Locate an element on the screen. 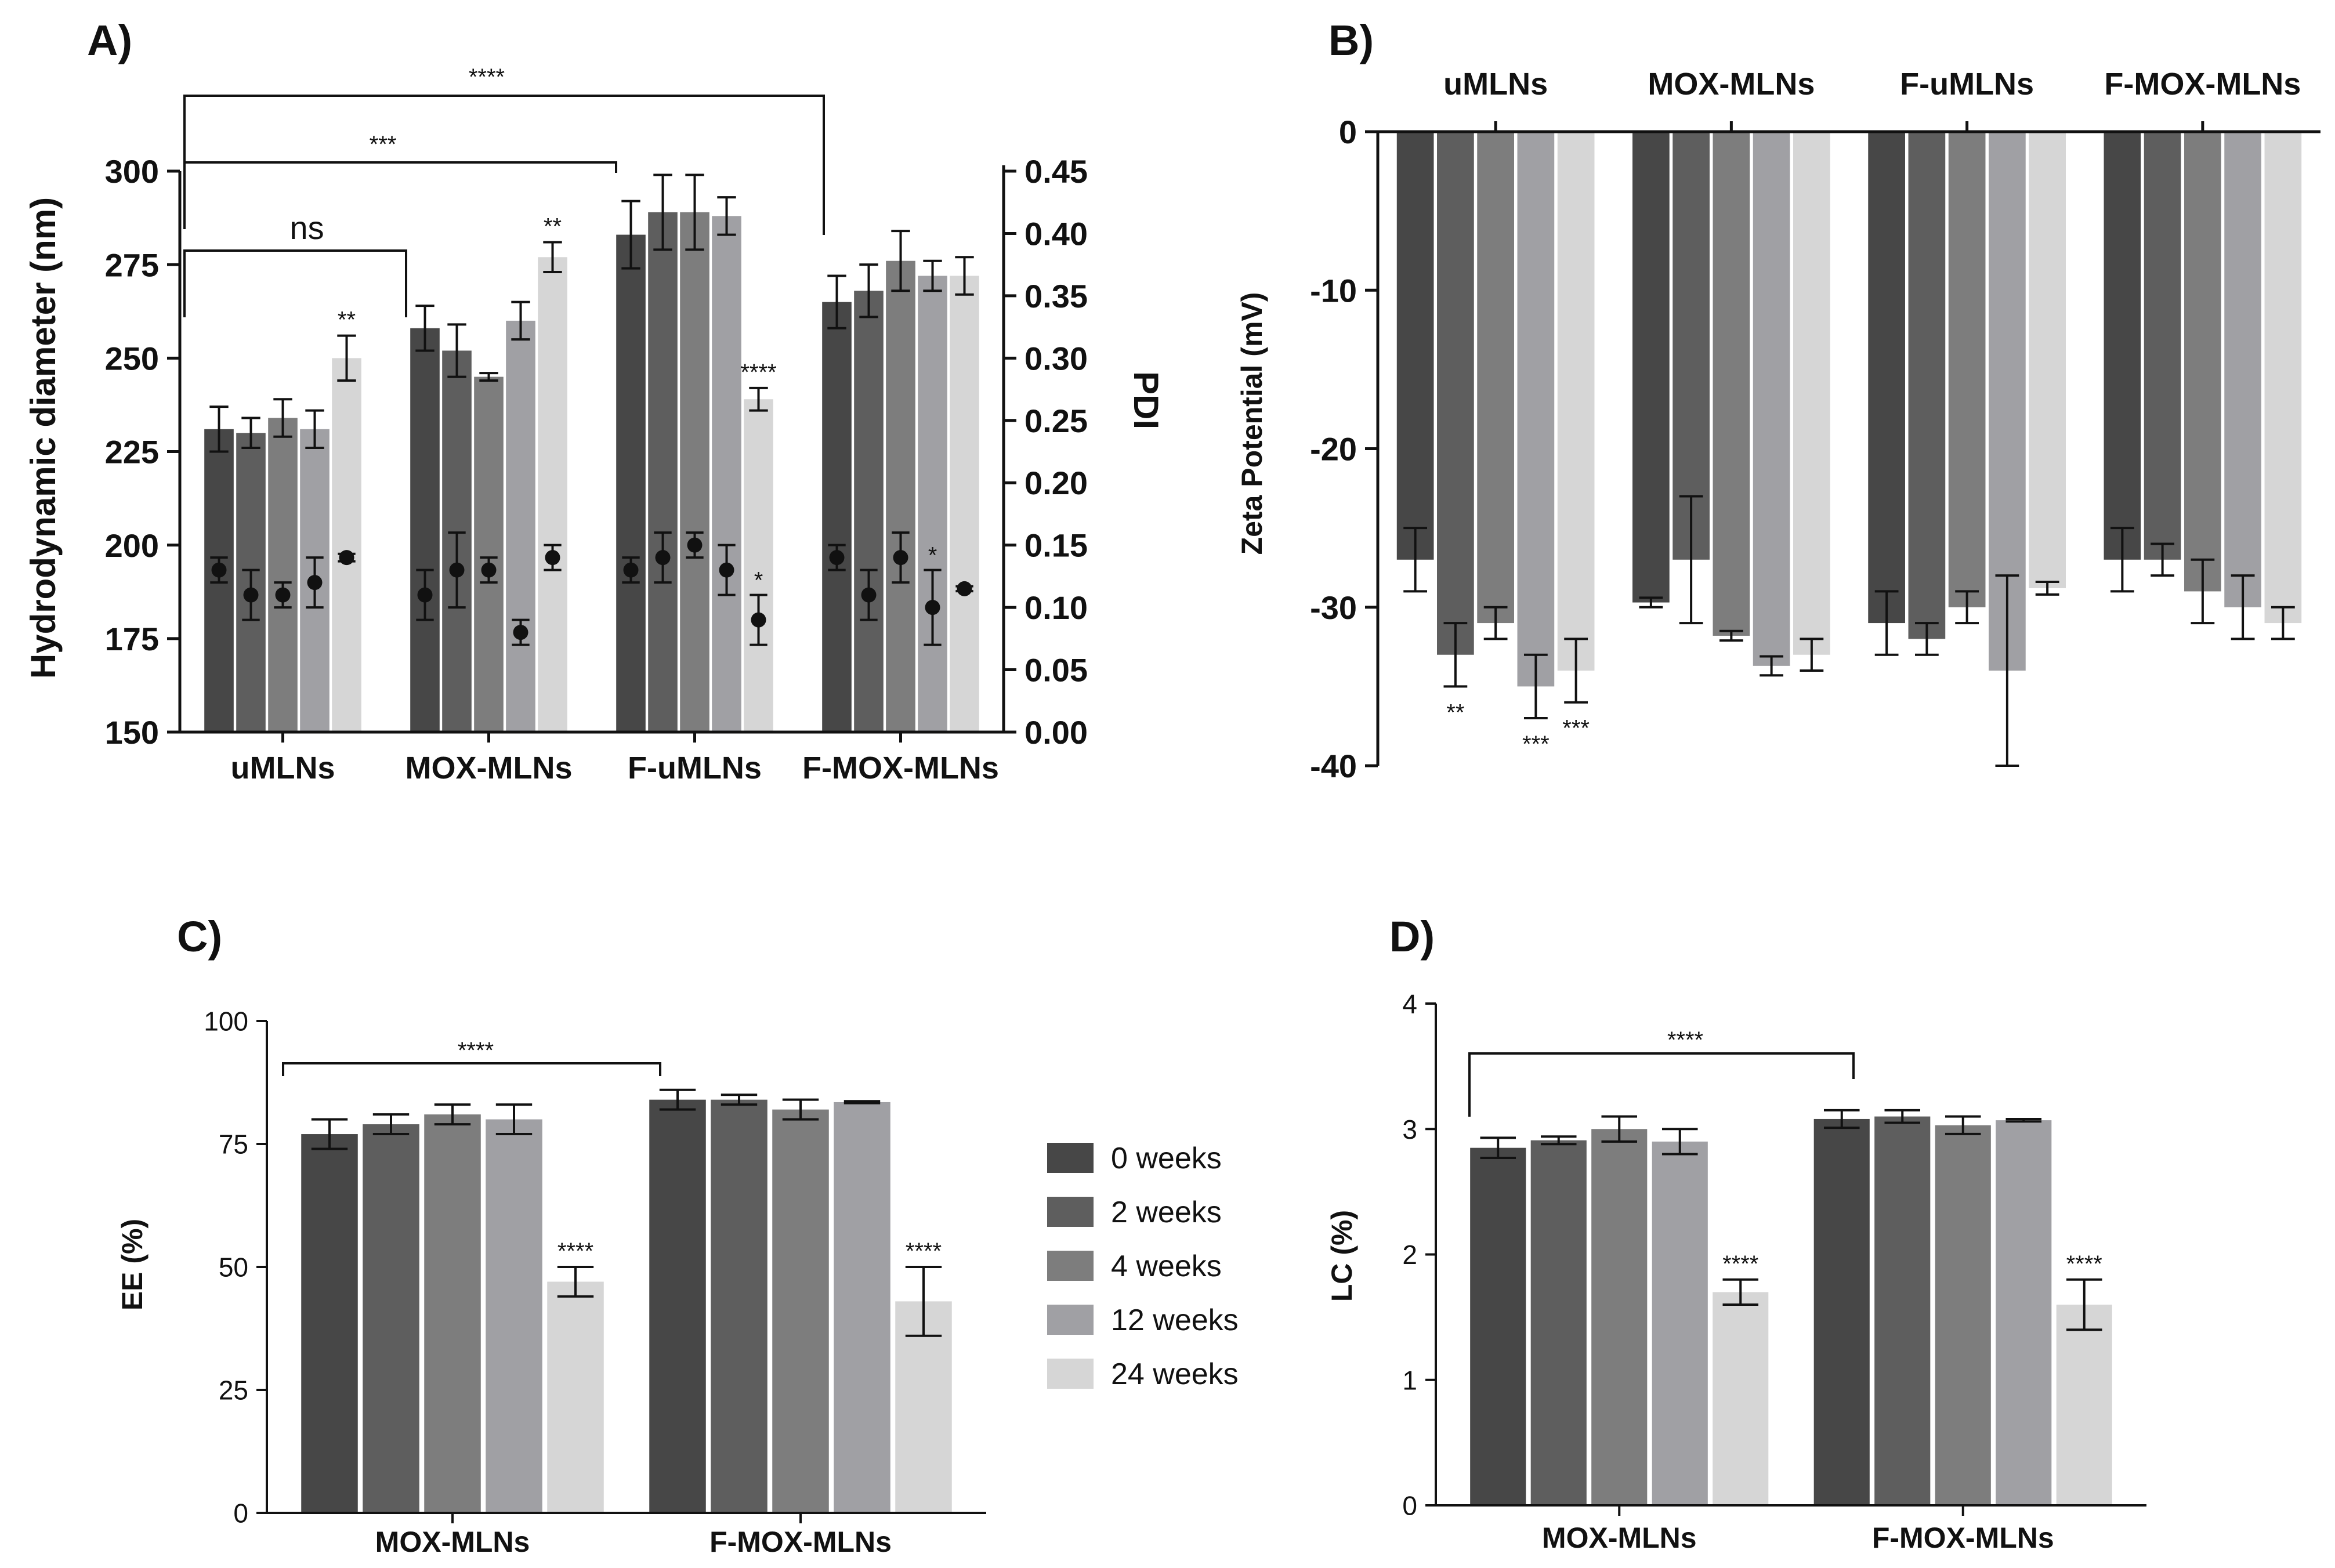 The width and height of the screenshot is (2335, 1568). panel-c-y-tick-label: 0 is located at coordinates (240, 1513).